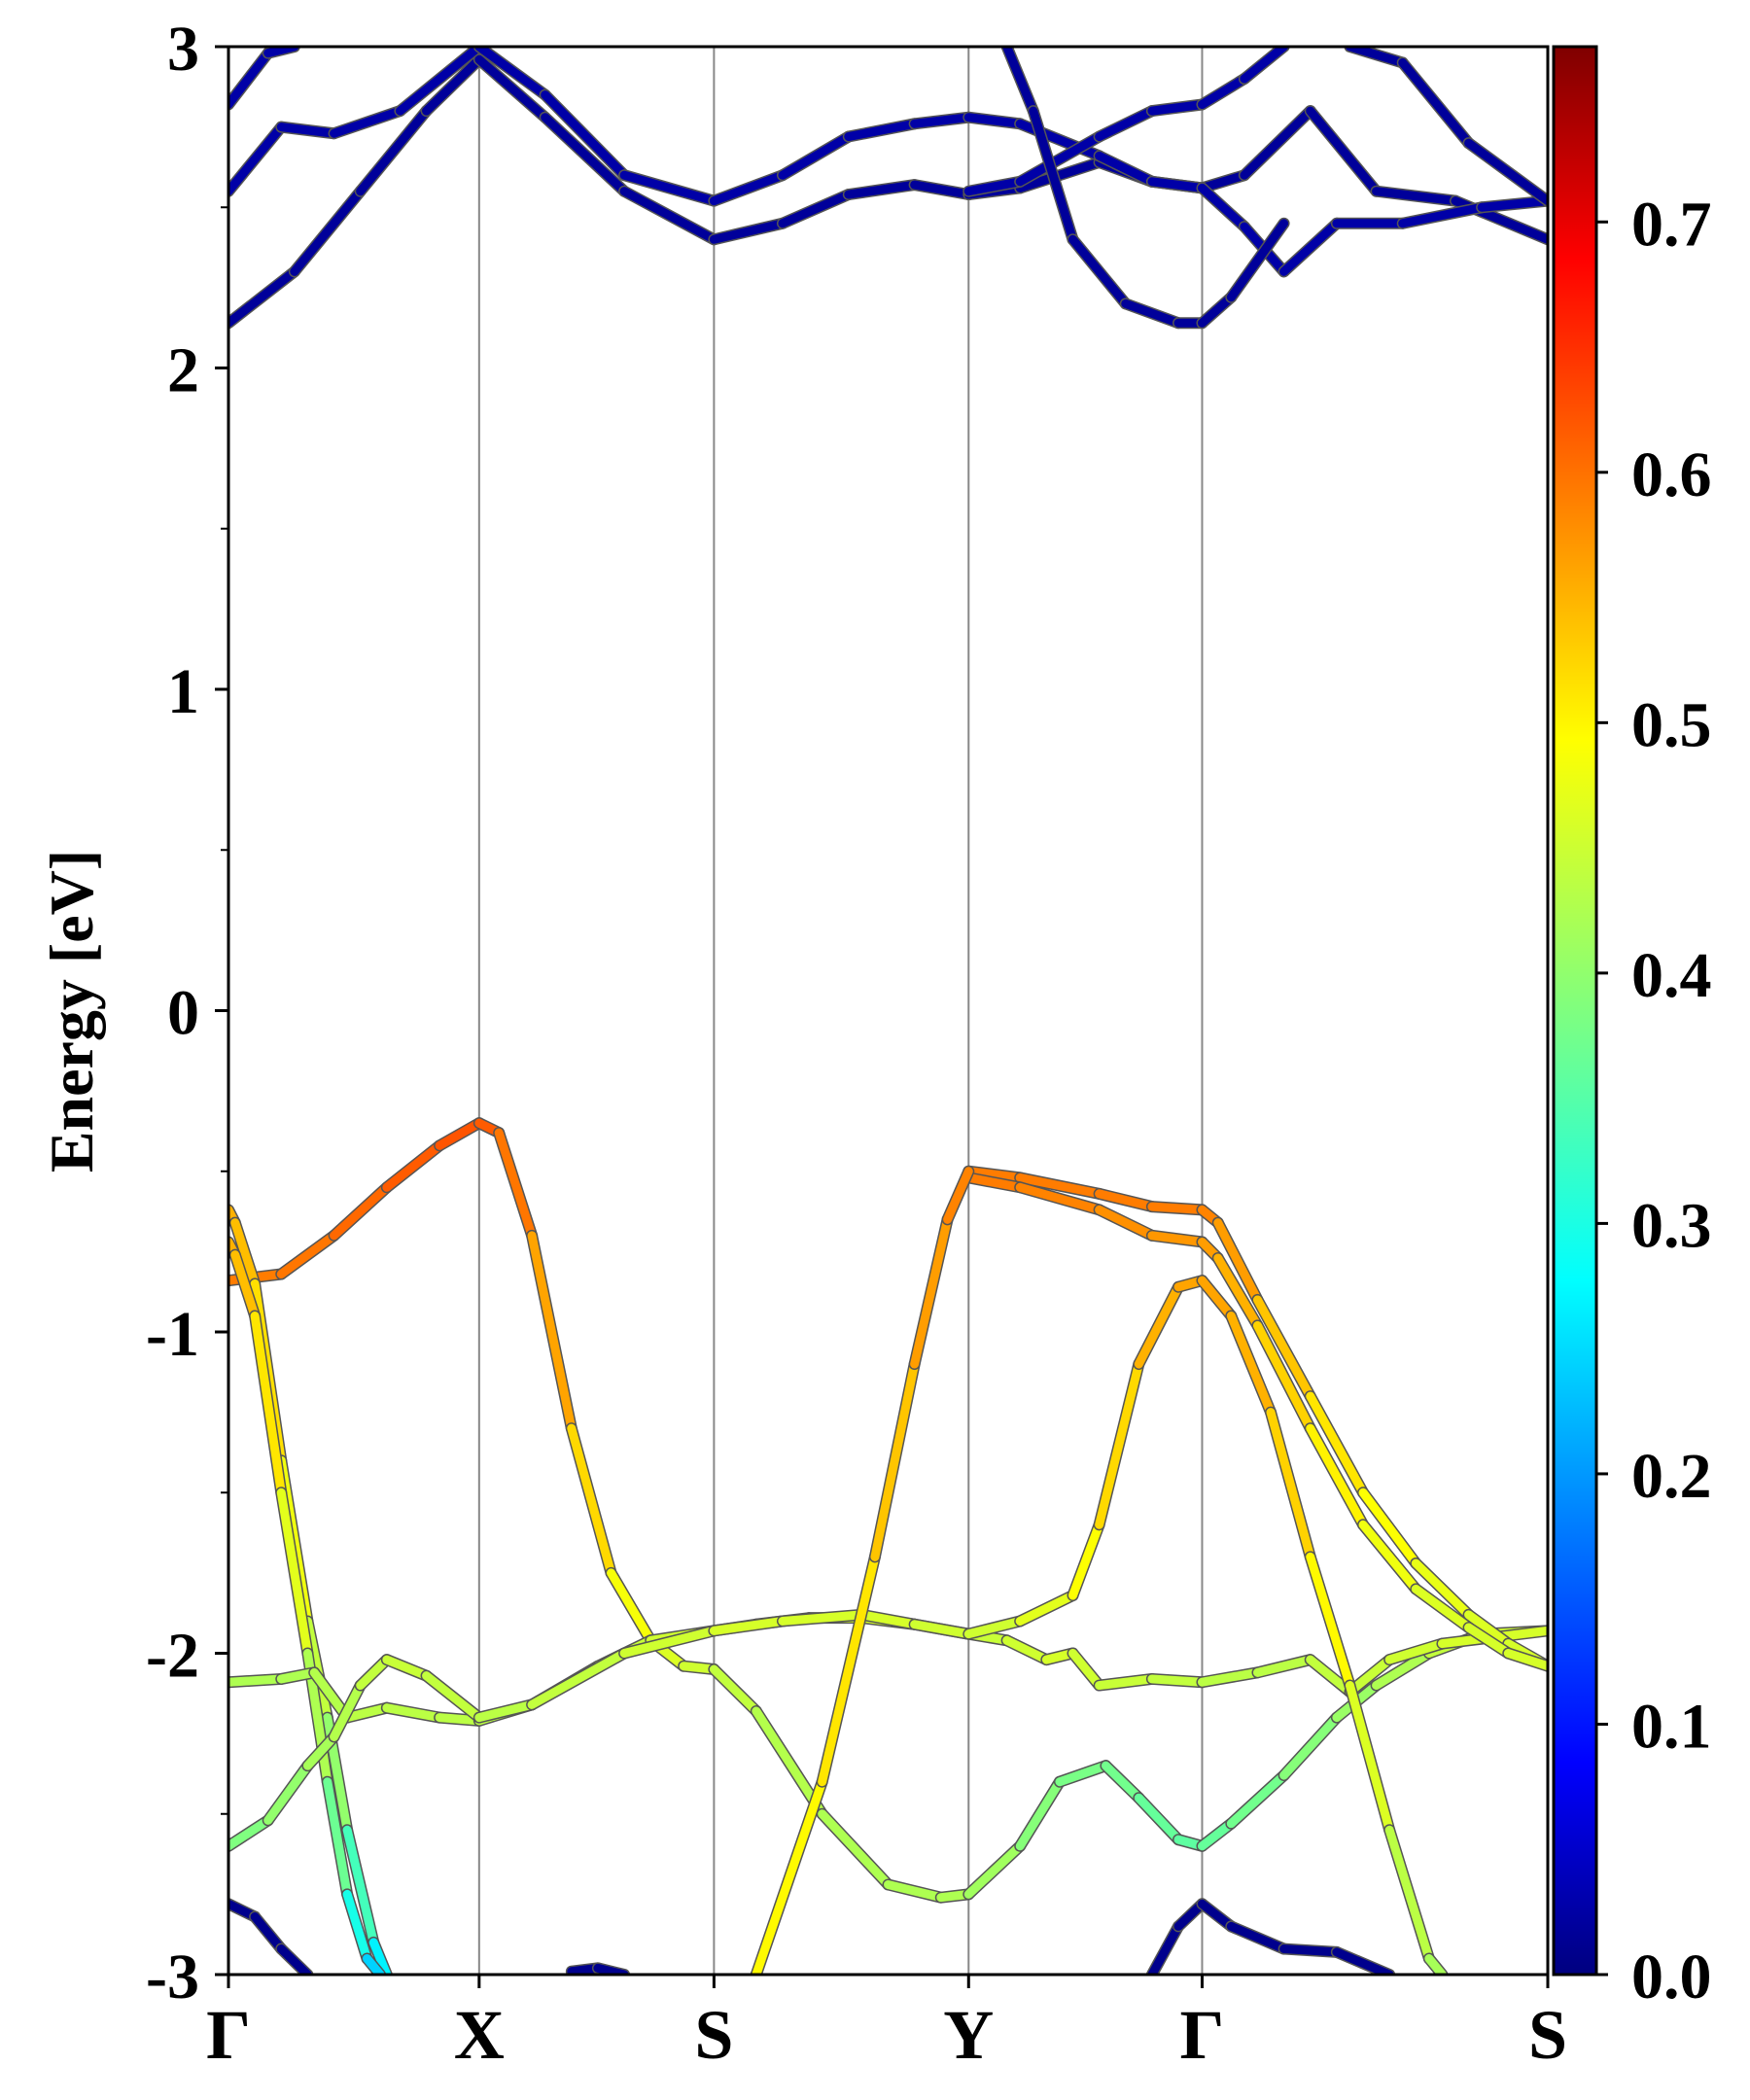 The width and height of the screenshot is (1750, 2100). Describe the element at coordinates (713, 2035) in the screenshot. I see `x-tick-label: S` at that location.